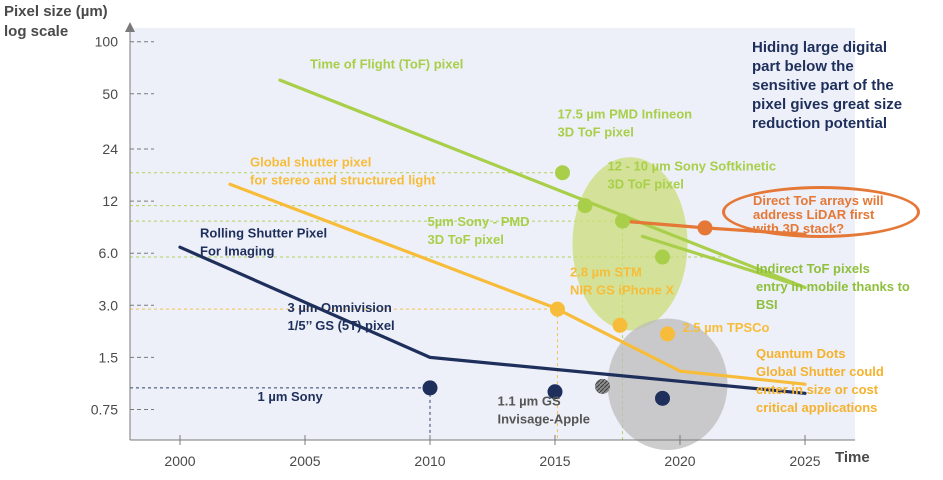 This screenshot has width=943, height=480. What do you see at coordinates (606, 272) in the screenshot?
I see `annotation-line: 2.8 µm STM` at bounding box center [606, 272].